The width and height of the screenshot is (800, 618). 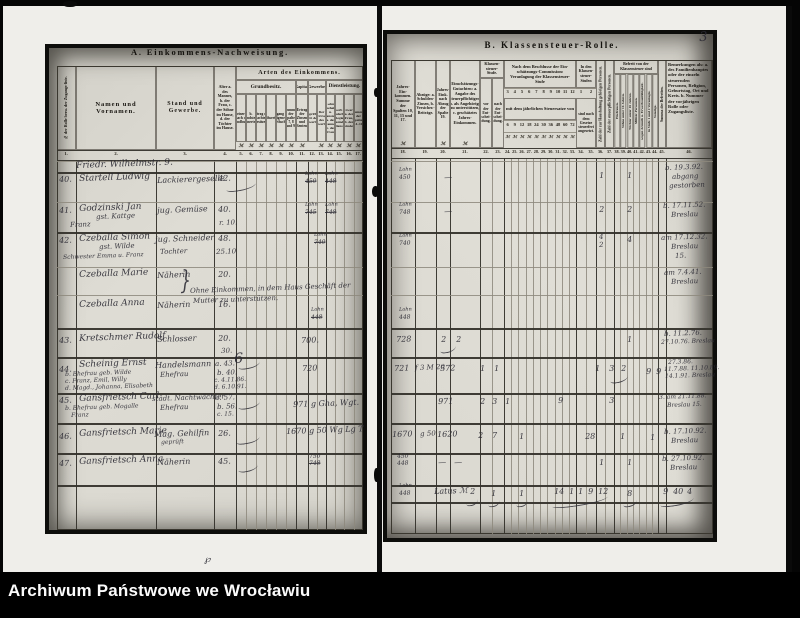 What do you see at coordinates (241, 153) in the screenshot?
I see `column-number: 5.` at bounding box center [241, 153].